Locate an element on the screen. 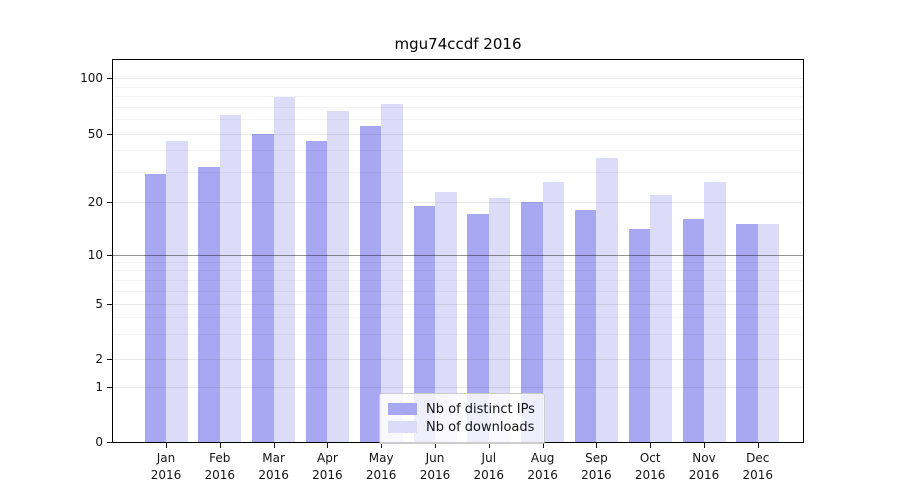 The image size is (900, 500). bar-downloads-dec is located at coordinates (768, 332).